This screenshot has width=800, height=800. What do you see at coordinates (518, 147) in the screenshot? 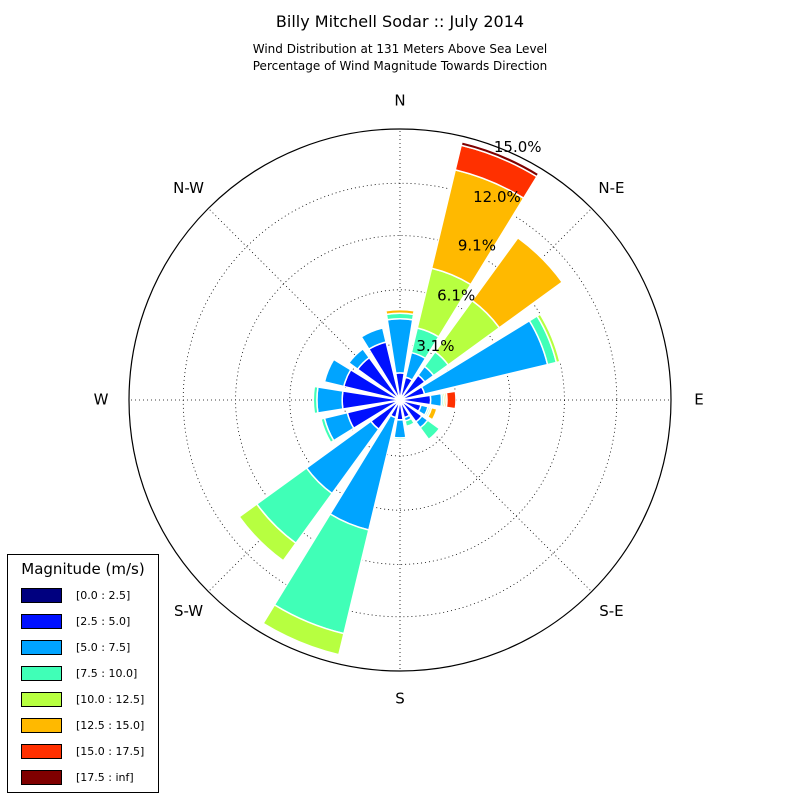
I see `radial-tick-label: 15.0%` at bounding box center [518, 147].